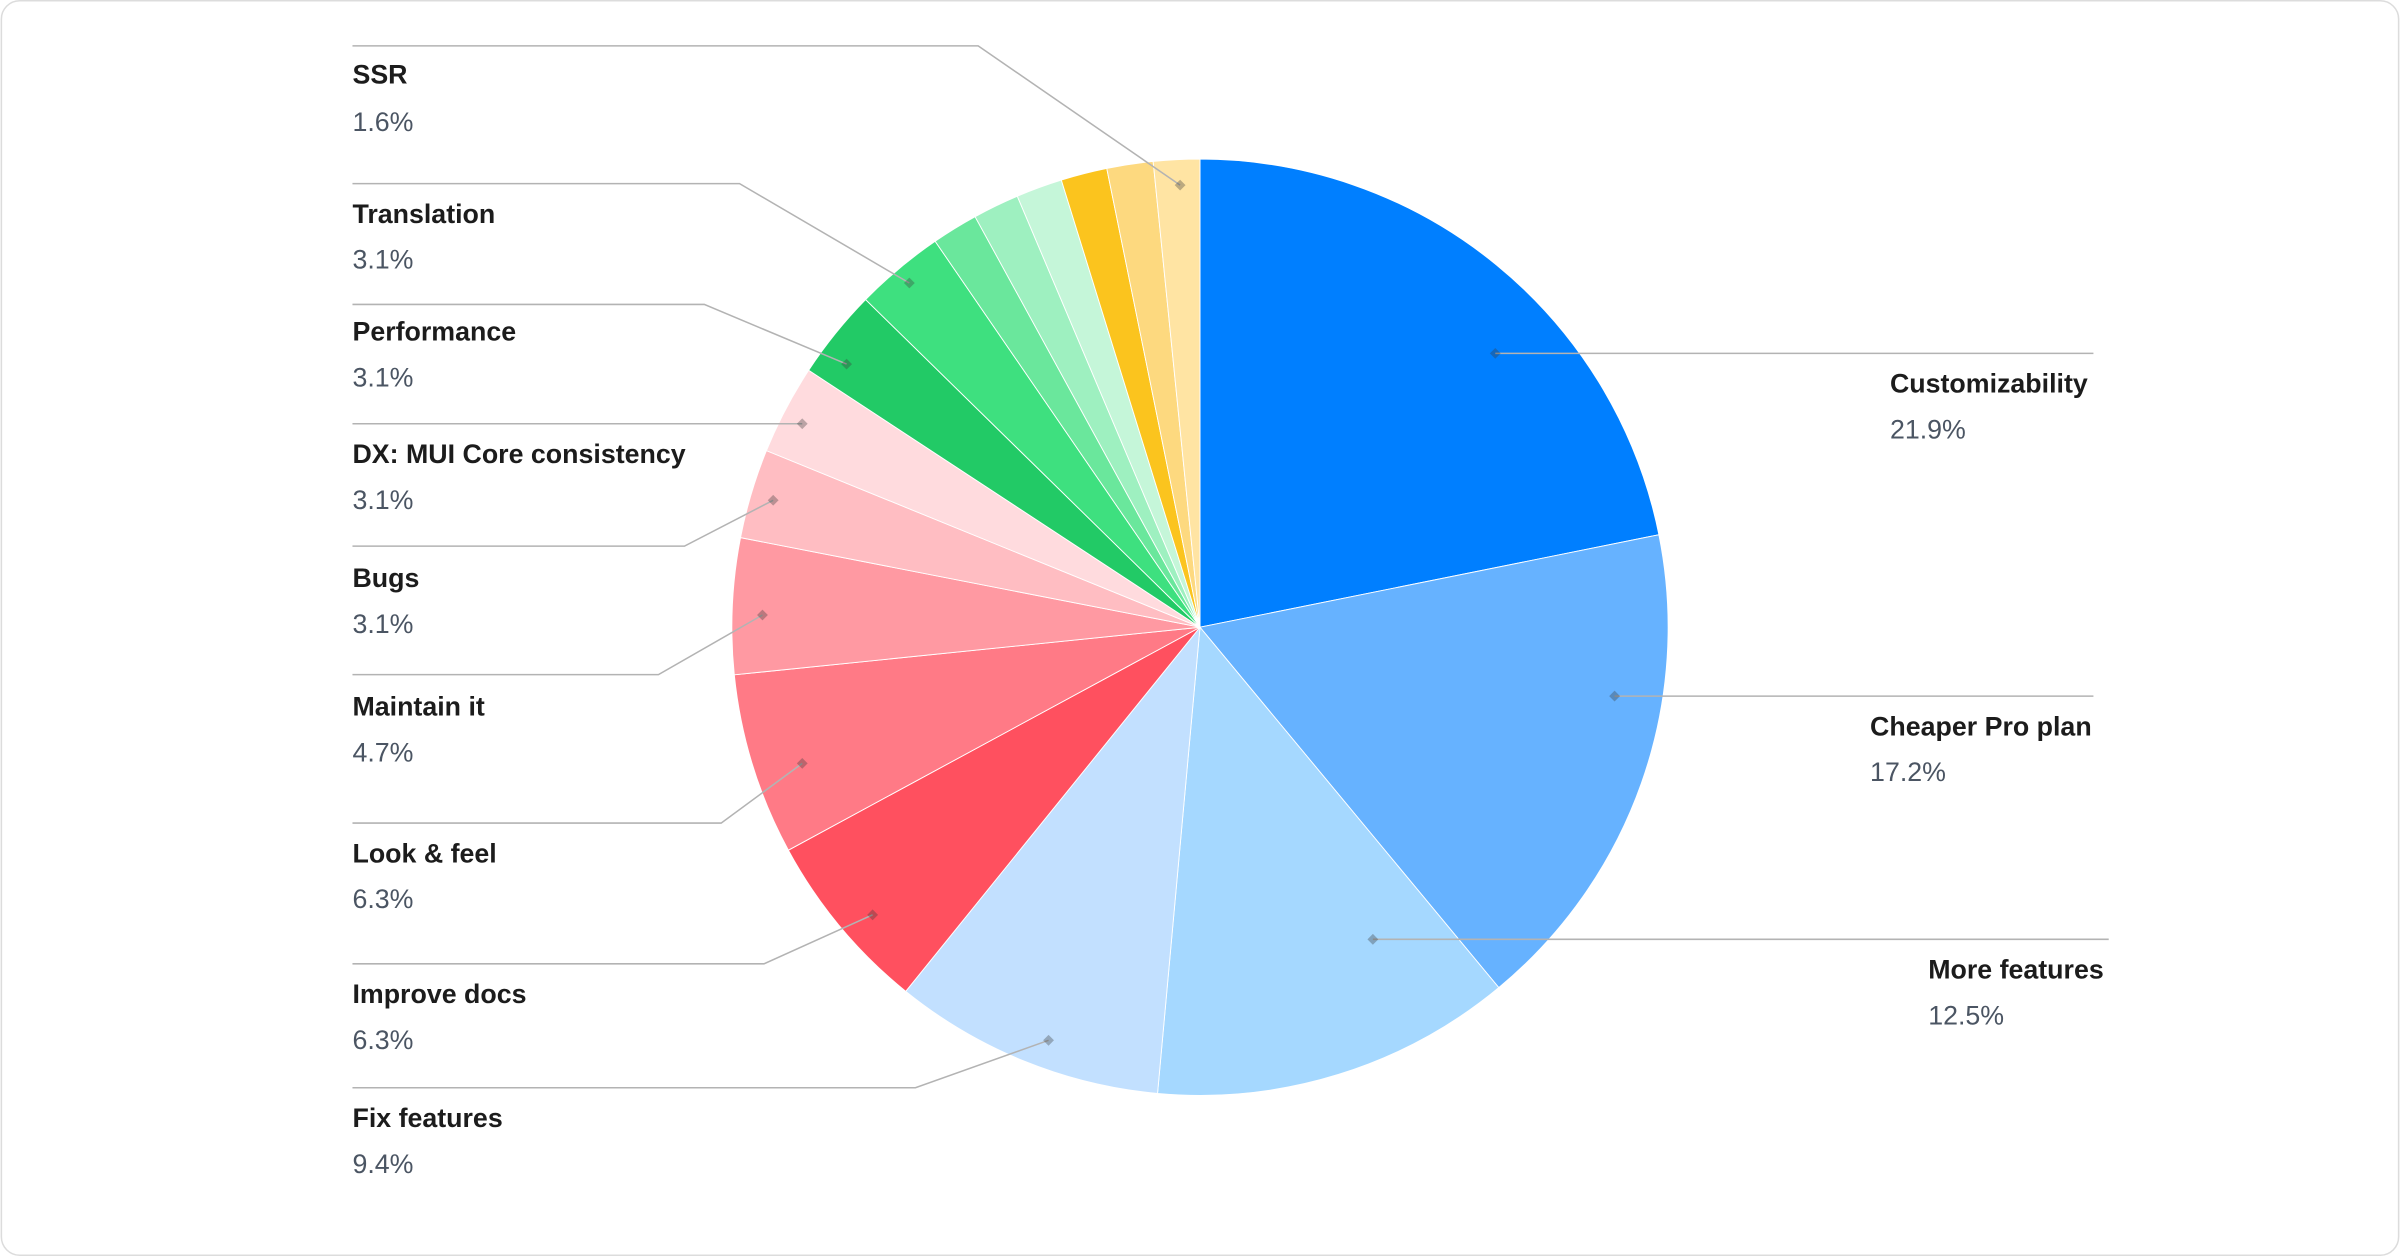 The height and width of the screenshot is (1256, 2400). I want to click on slice-value-customizability: 21.9%, so click(1928, 429).